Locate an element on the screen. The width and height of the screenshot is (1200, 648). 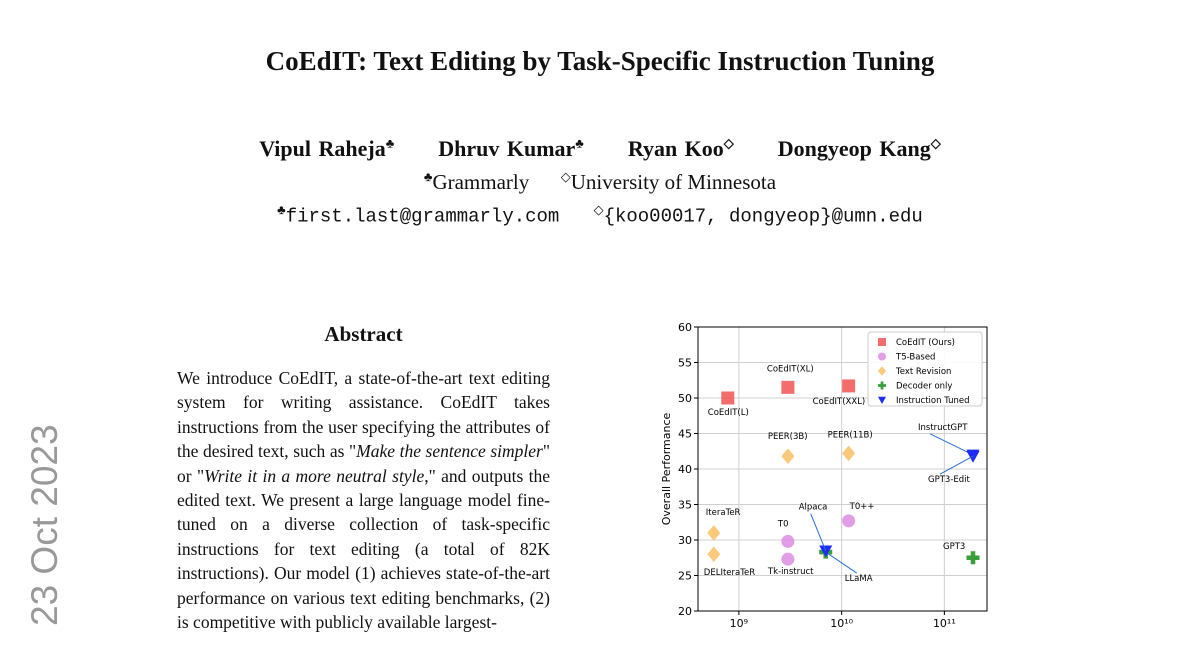
y-tick-label: 30 is located at coordinates (685, 540).